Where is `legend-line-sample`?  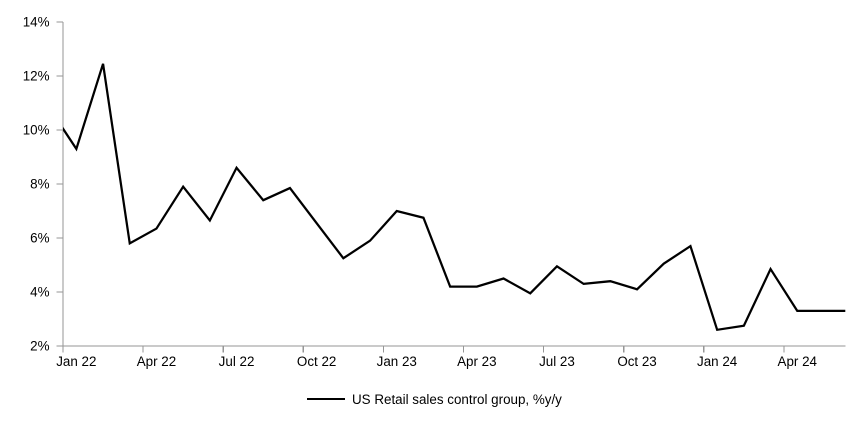 legend-line-sample is located at coordinates (326, 399).